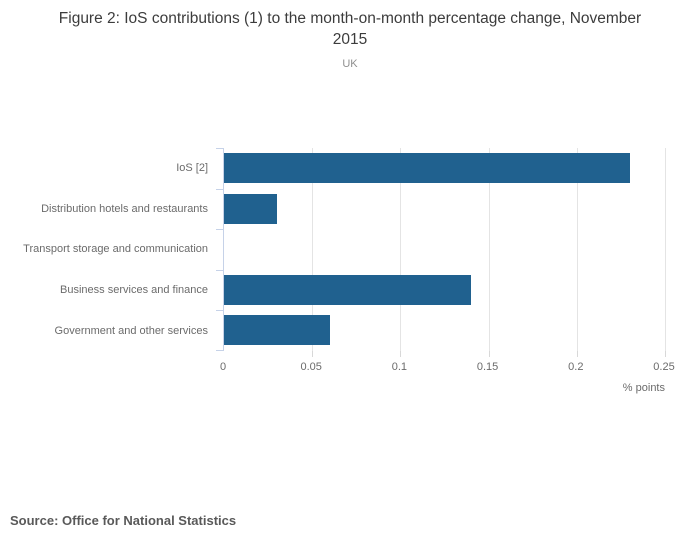 Image resolution: width=700 pixels, height=549 pixels. What do you see at coordinates (131, 330) in the screenshot?
I see `category-label: Government and other services` at bounding box center [131, 330].